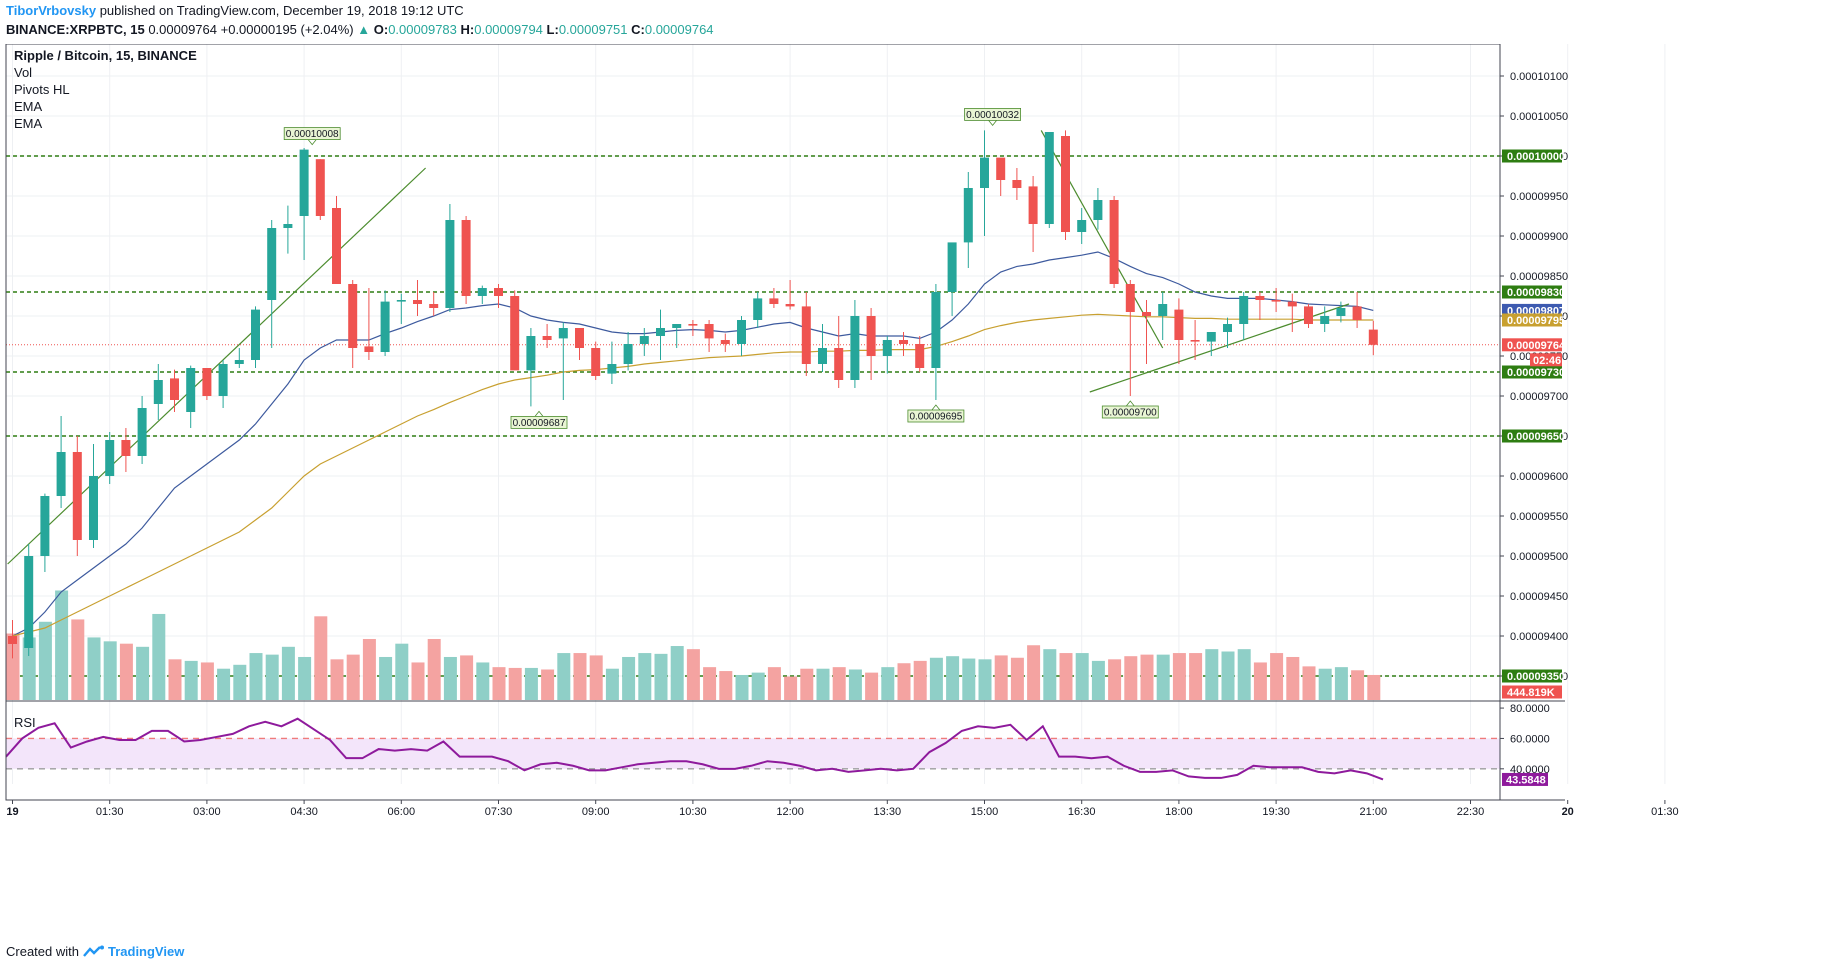 The image size is (1828, 968). I want to click on time-tick-label: 19:30, so click(1276, 812).